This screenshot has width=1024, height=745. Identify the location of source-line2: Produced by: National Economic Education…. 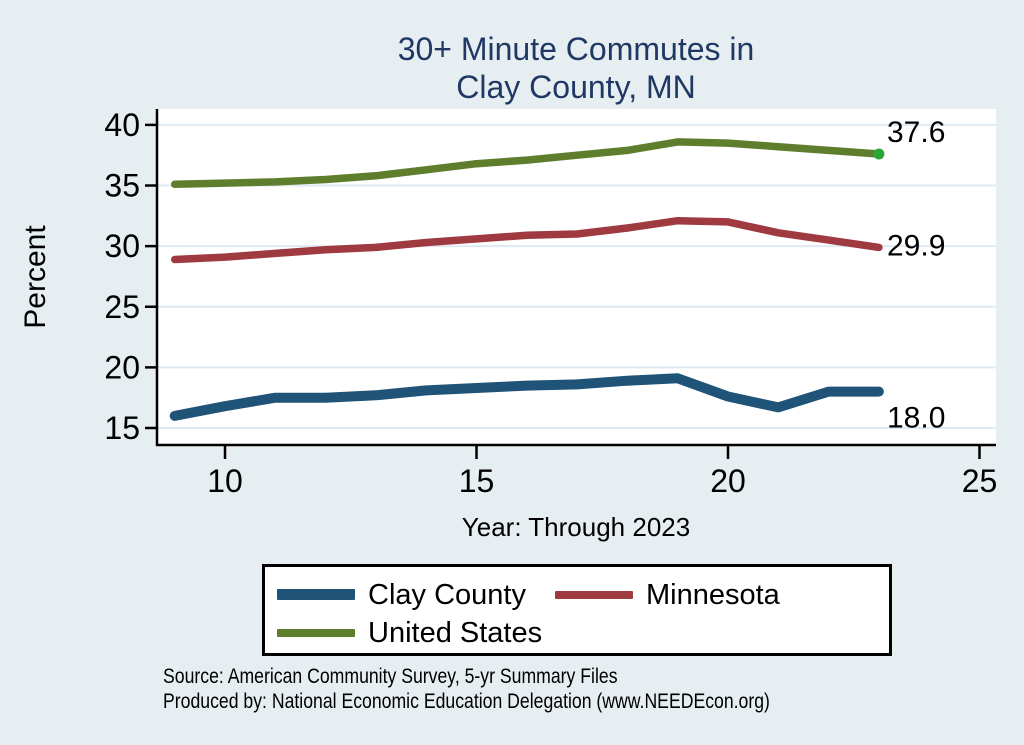
(466, 701).